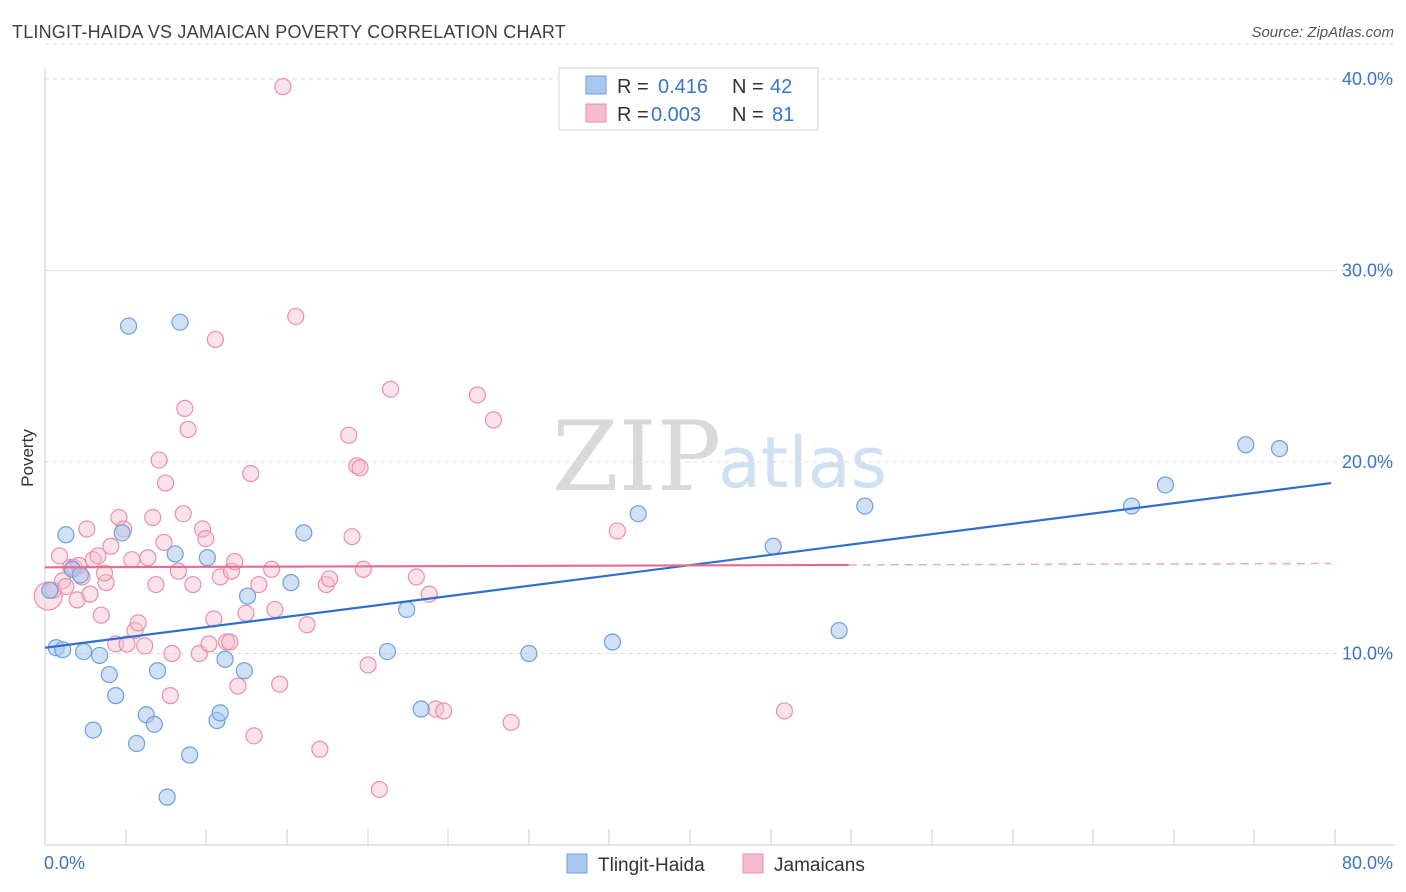  Describe the element at coordinates (748, 115) in the screenshot. I see `legend-n-label-2: N =` at that location.